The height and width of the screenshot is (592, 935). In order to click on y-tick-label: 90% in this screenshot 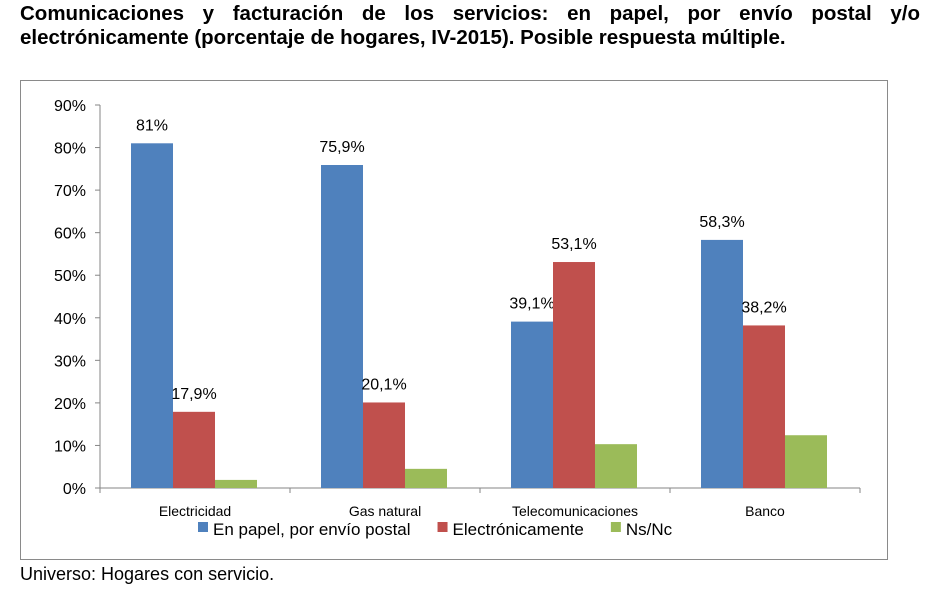, I will do `click(70, 106)`.